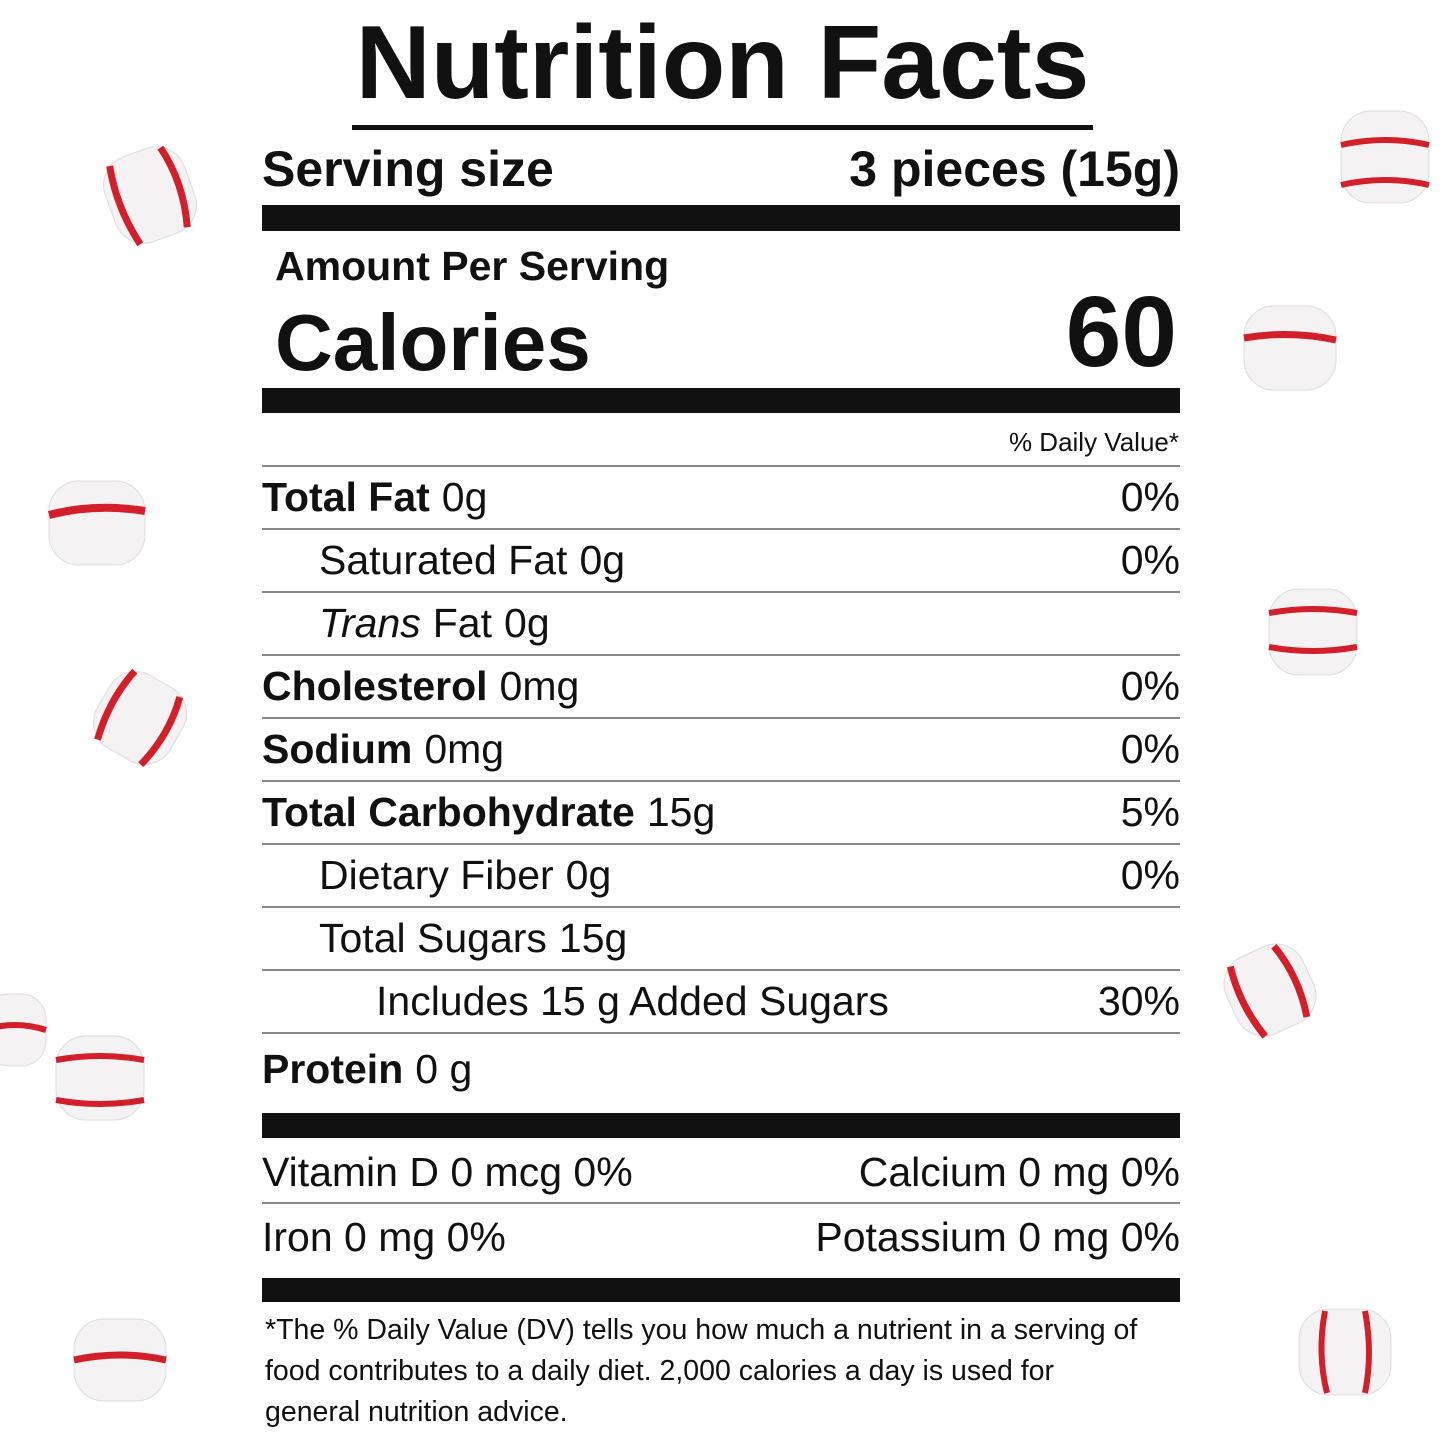 The width and height of the screenshot is (1445, 1445). What do you see at coordinates (721, 939) in the screenshot?
I see `nutrient-row: Total Sugars 15g` at bounding box center [721, 939].